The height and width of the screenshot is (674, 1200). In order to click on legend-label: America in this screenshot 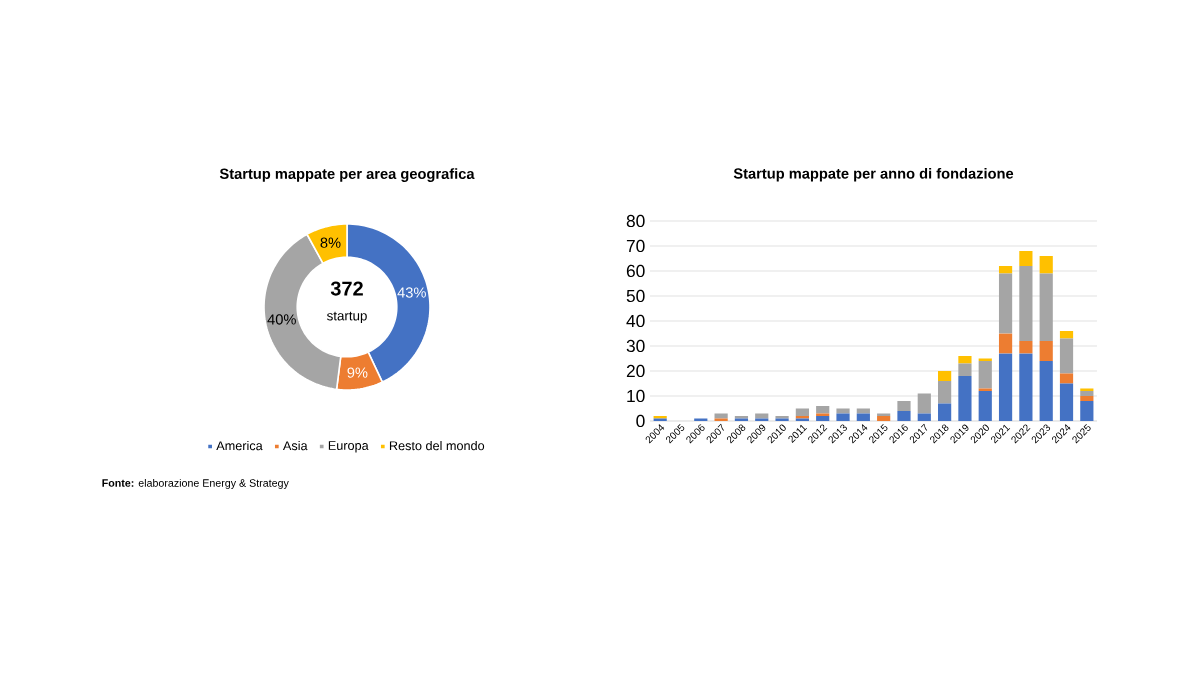, I will do `click(239, 445)`.